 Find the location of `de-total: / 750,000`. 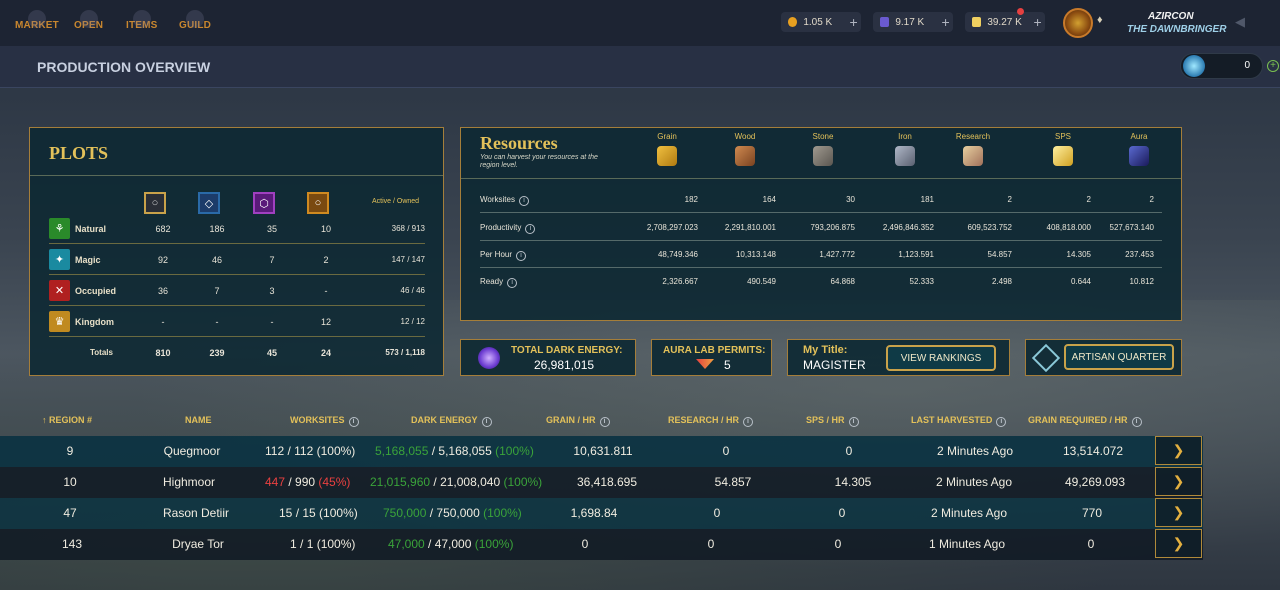

de-total: / 750,000 is located at coordinates (455, 513).